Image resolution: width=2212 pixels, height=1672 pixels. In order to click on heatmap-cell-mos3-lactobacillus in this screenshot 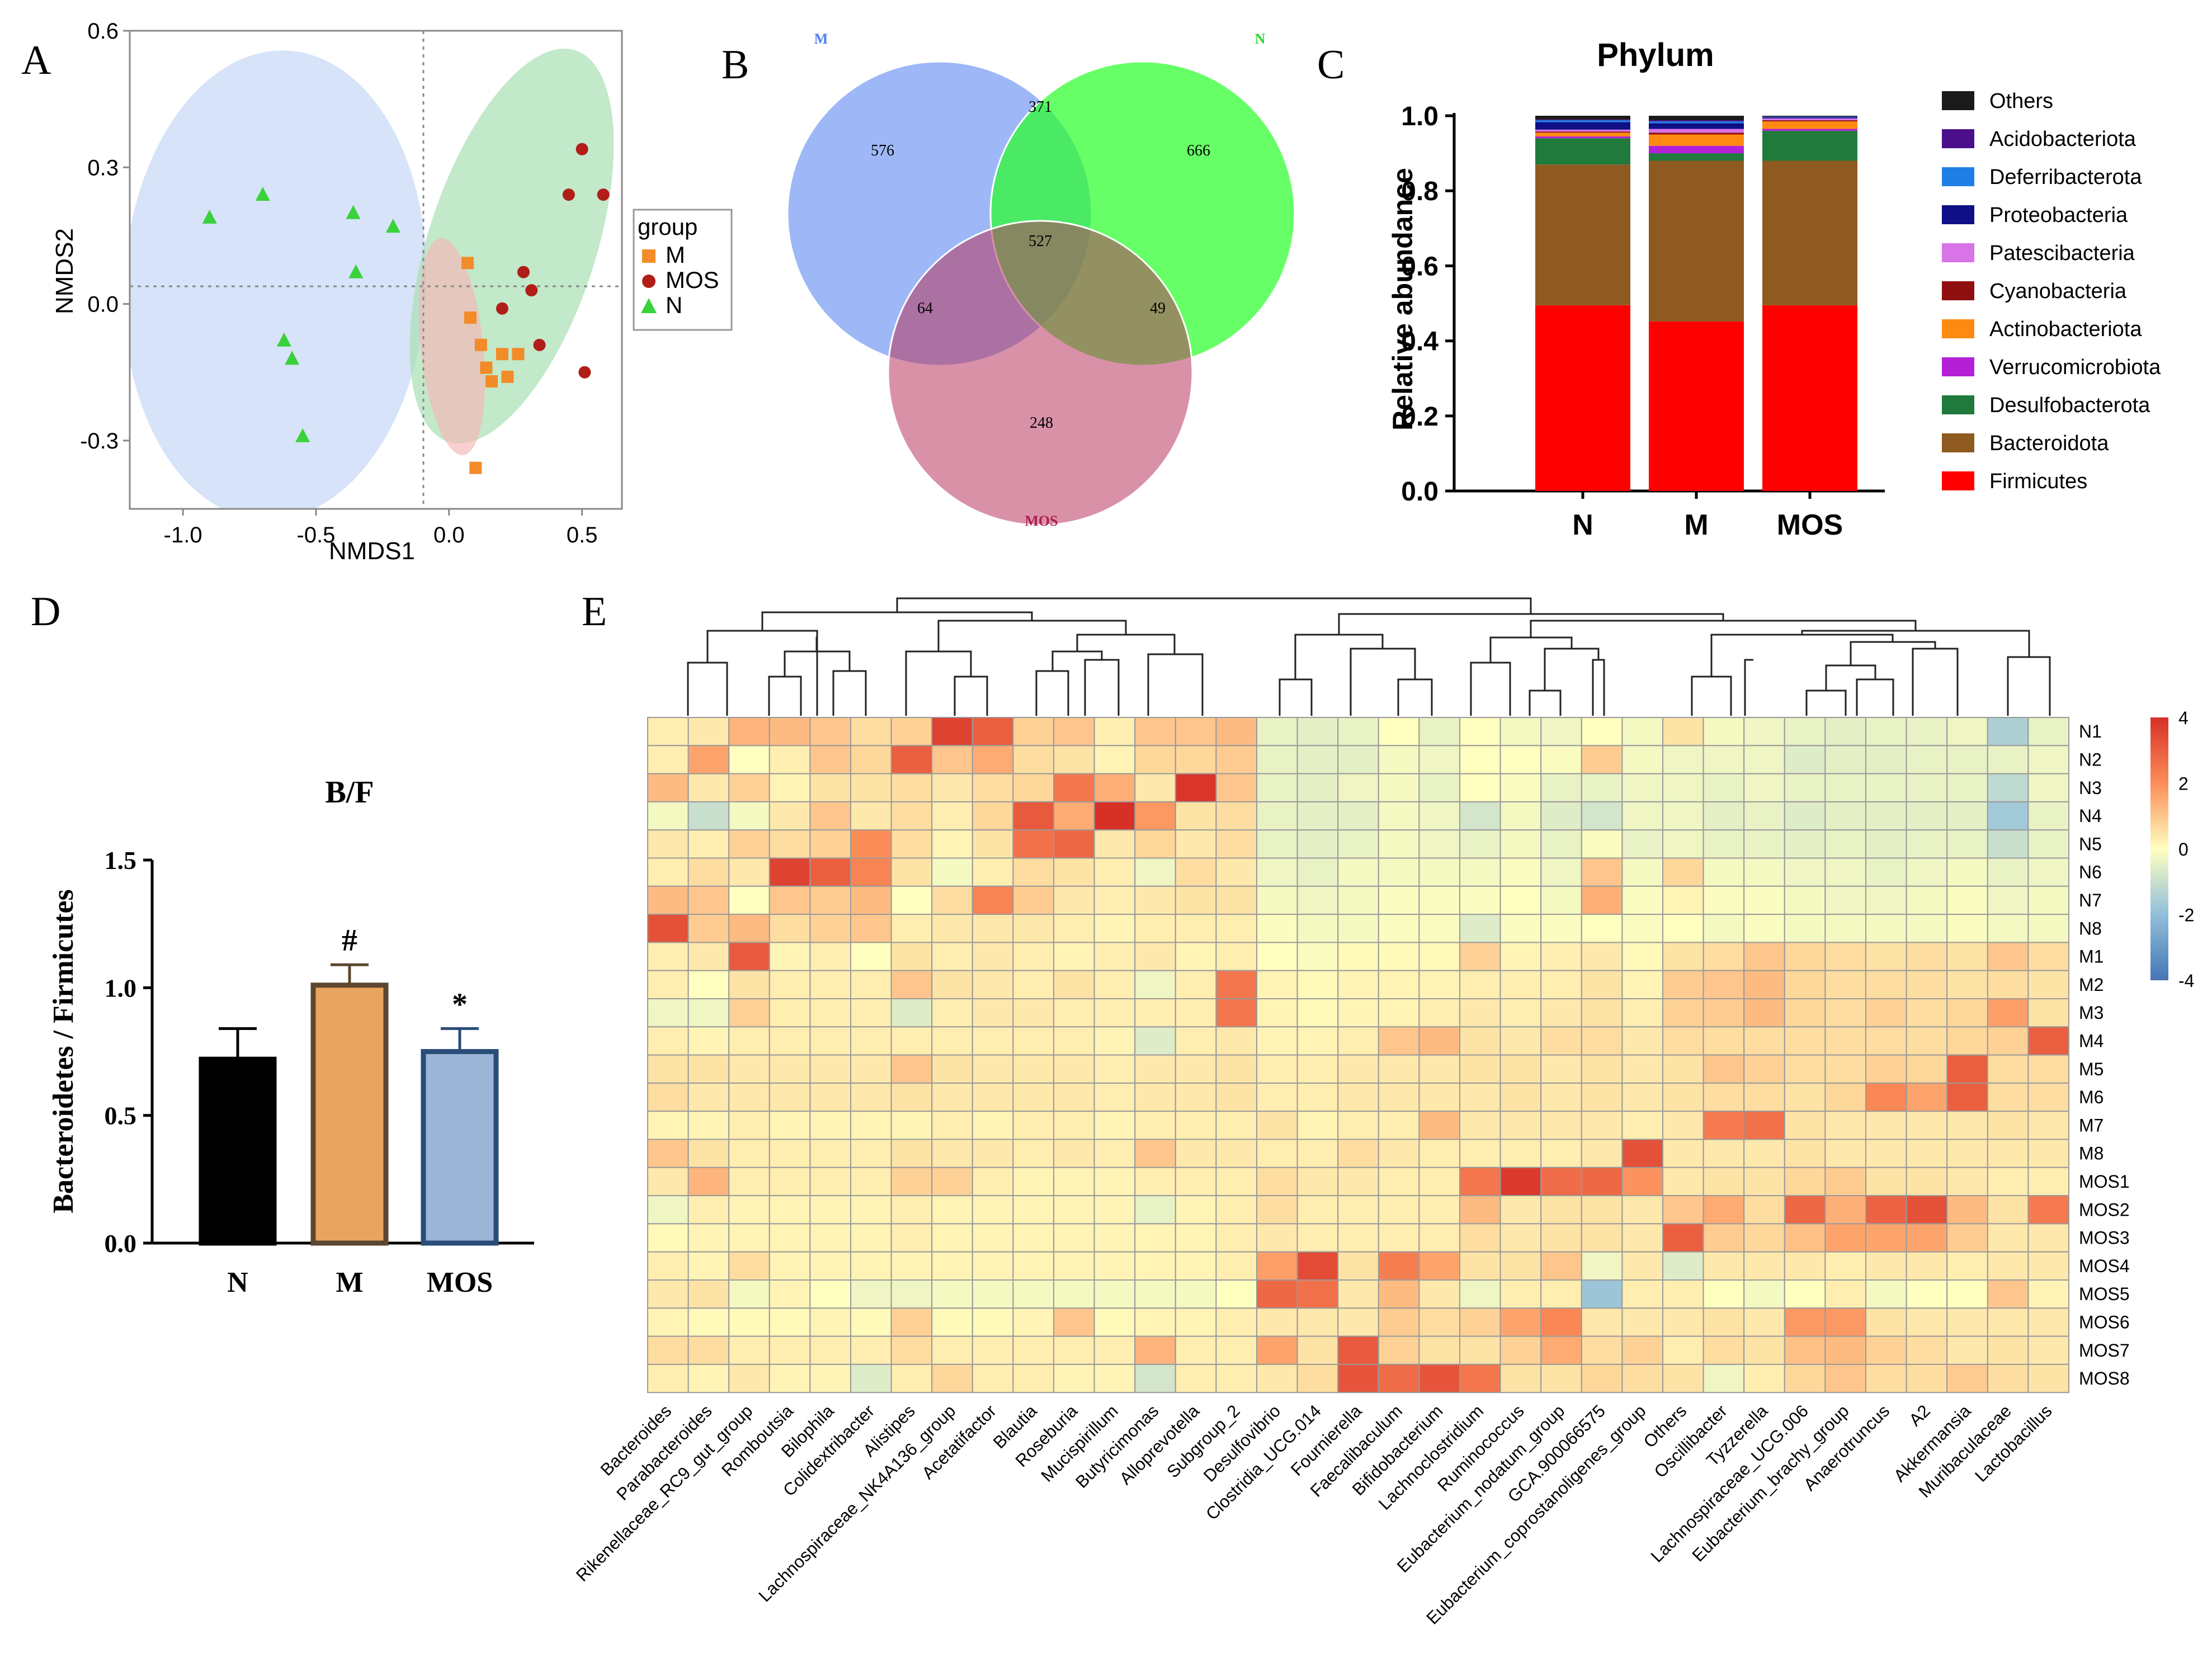, I will do `click(2048, 1238)`.